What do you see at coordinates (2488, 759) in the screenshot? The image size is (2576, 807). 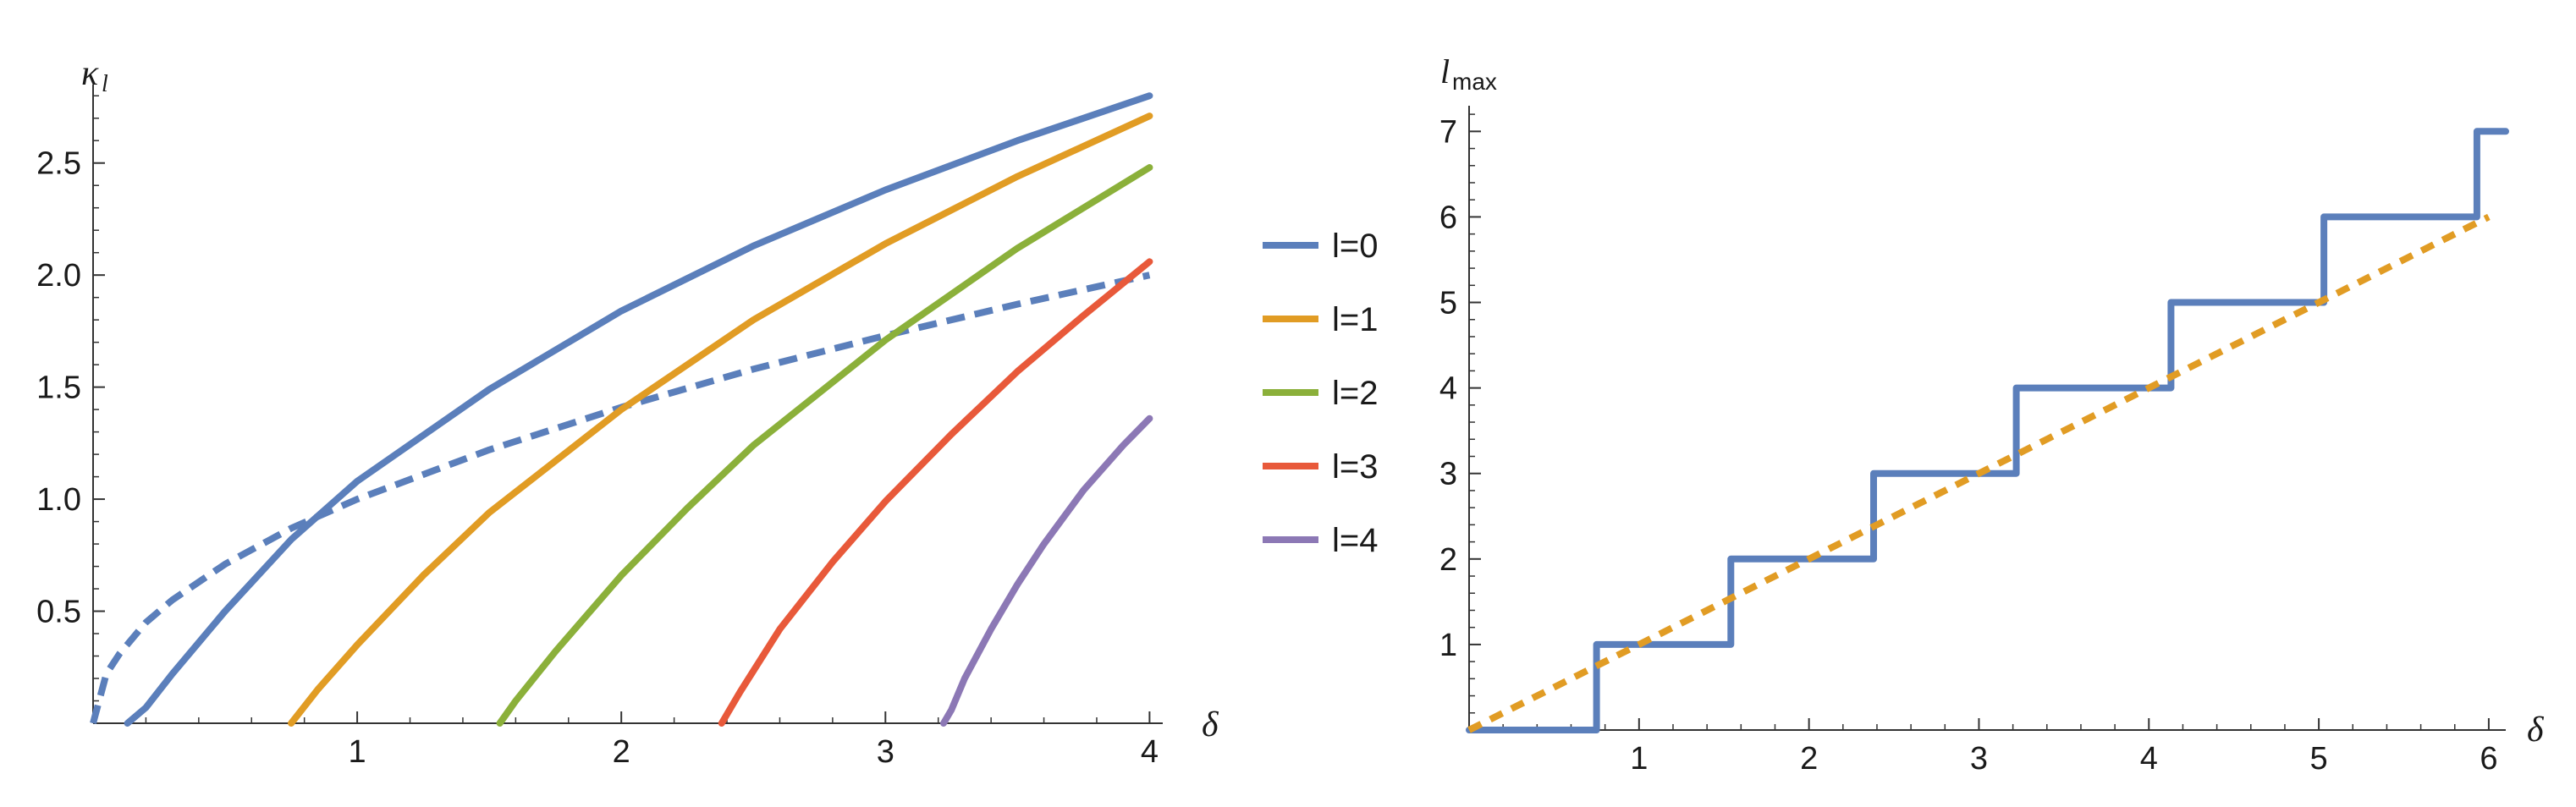 I see `lmax-x-tick-label: 6` at bounding box center [2488, 759].